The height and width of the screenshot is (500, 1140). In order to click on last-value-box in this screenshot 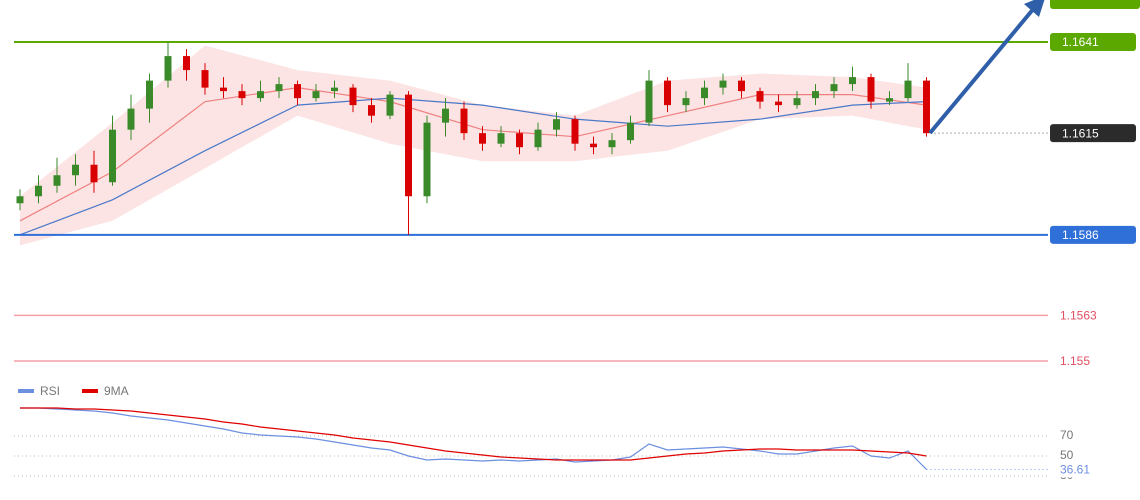, I will do `click(1077, 469)`.